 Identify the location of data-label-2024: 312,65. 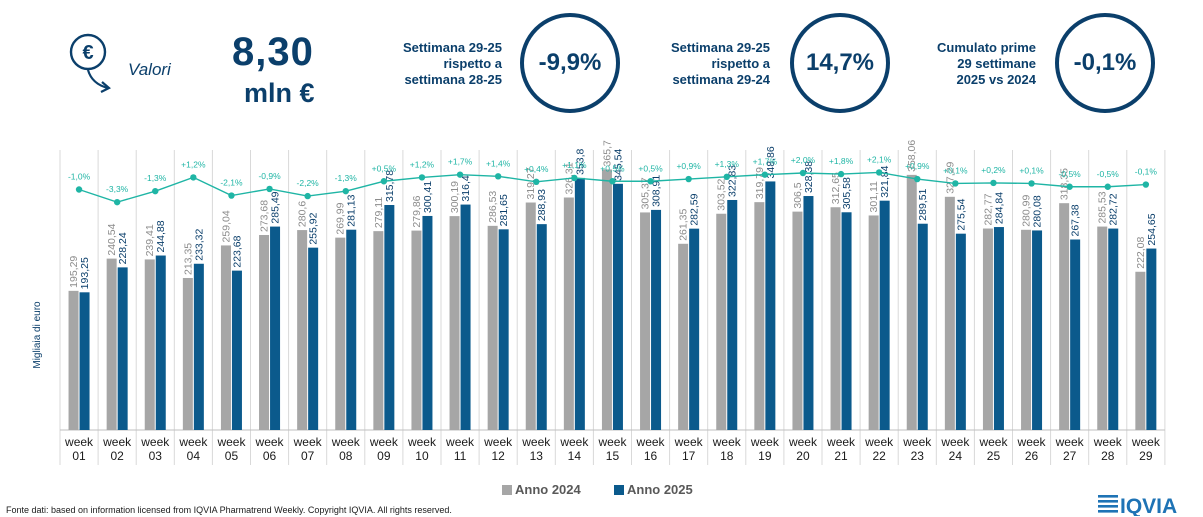
(836, 188).